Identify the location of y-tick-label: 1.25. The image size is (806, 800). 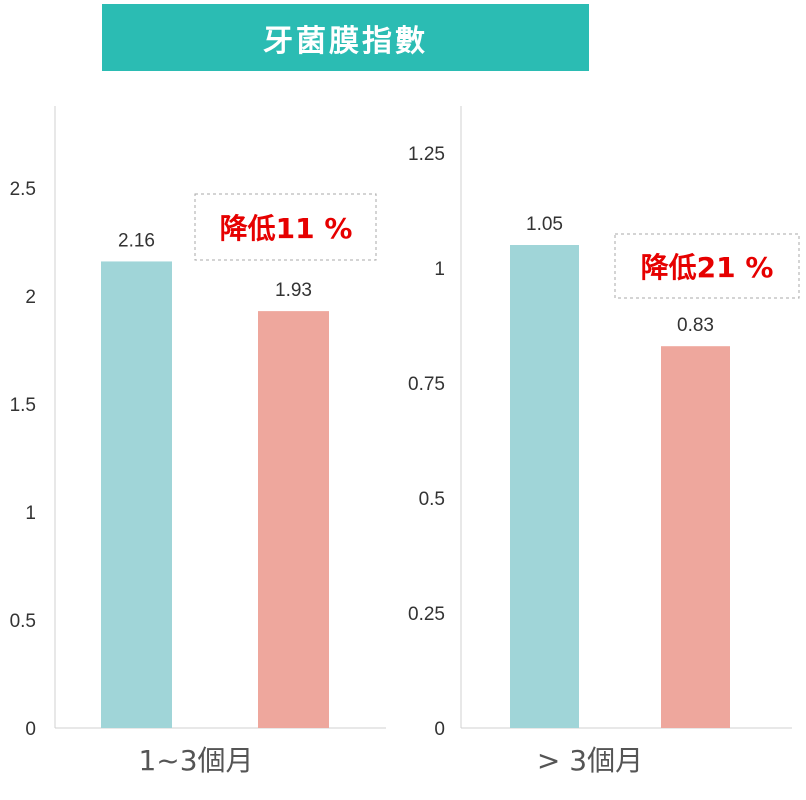
(426, 154).